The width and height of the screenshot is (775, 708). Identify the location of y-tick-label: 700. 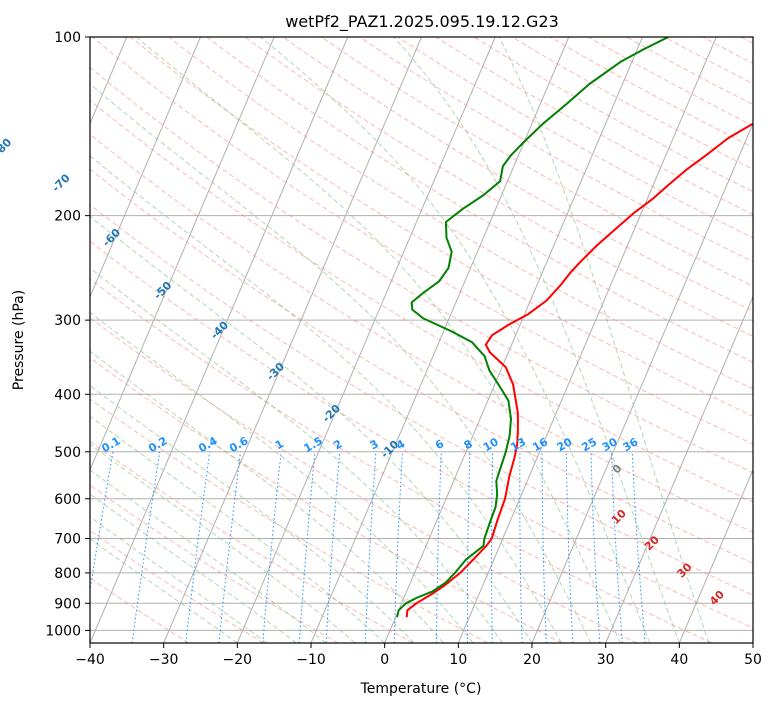
(67, 540).